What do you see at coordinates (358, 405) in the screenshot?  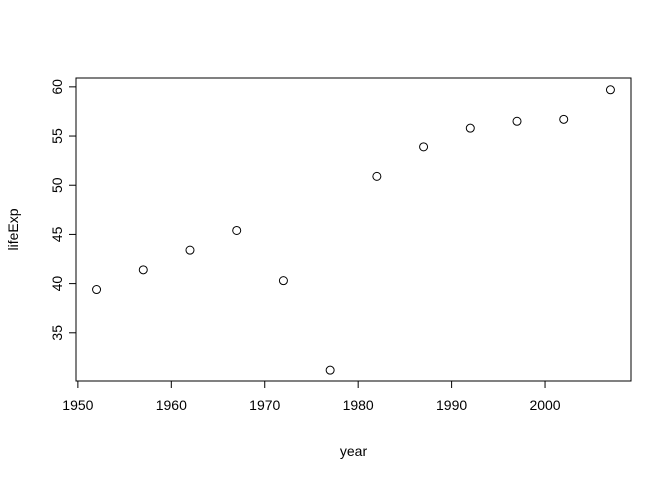 I see `x-tick-label: 1980` at bounding box center [358, 405].